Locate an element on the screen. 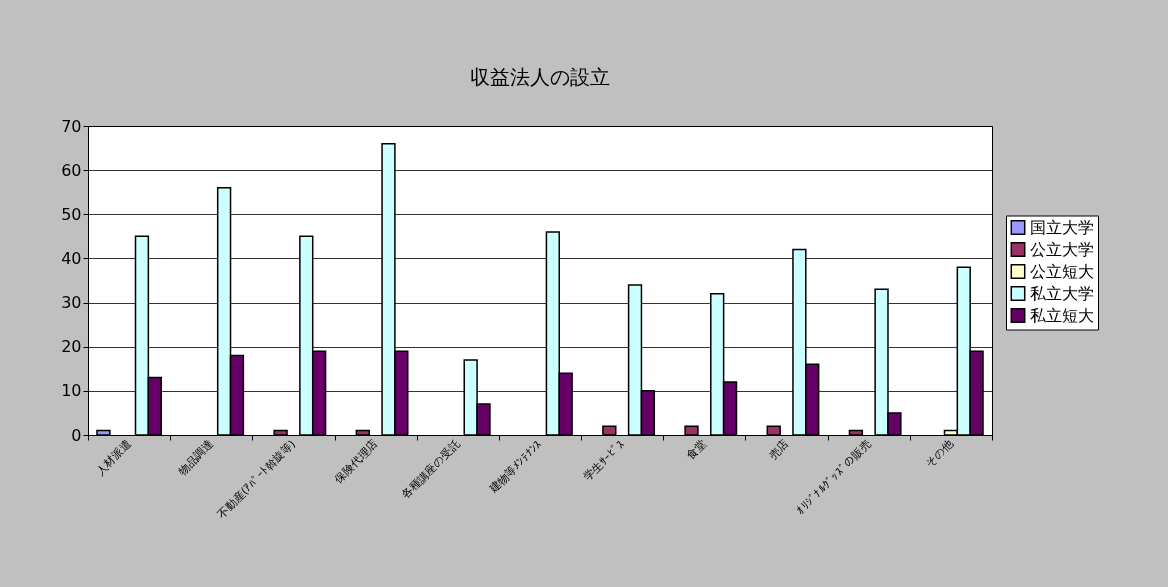  y-tick-label: 20 is located at coordinates (71, 347).